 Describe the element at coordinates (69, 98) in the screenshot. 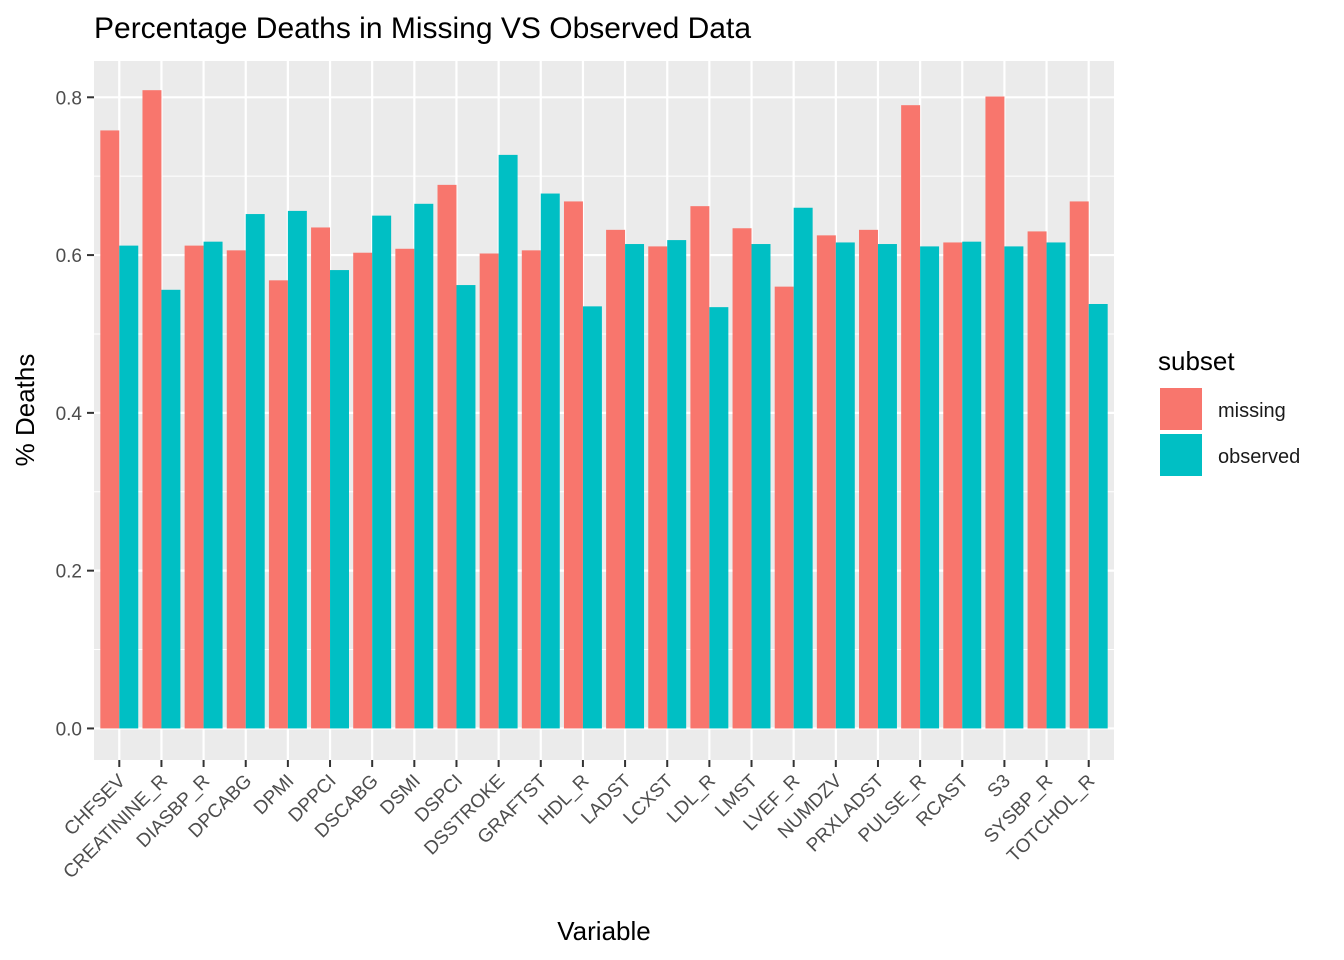

I see `y-tick-label: 0.8` at that location.